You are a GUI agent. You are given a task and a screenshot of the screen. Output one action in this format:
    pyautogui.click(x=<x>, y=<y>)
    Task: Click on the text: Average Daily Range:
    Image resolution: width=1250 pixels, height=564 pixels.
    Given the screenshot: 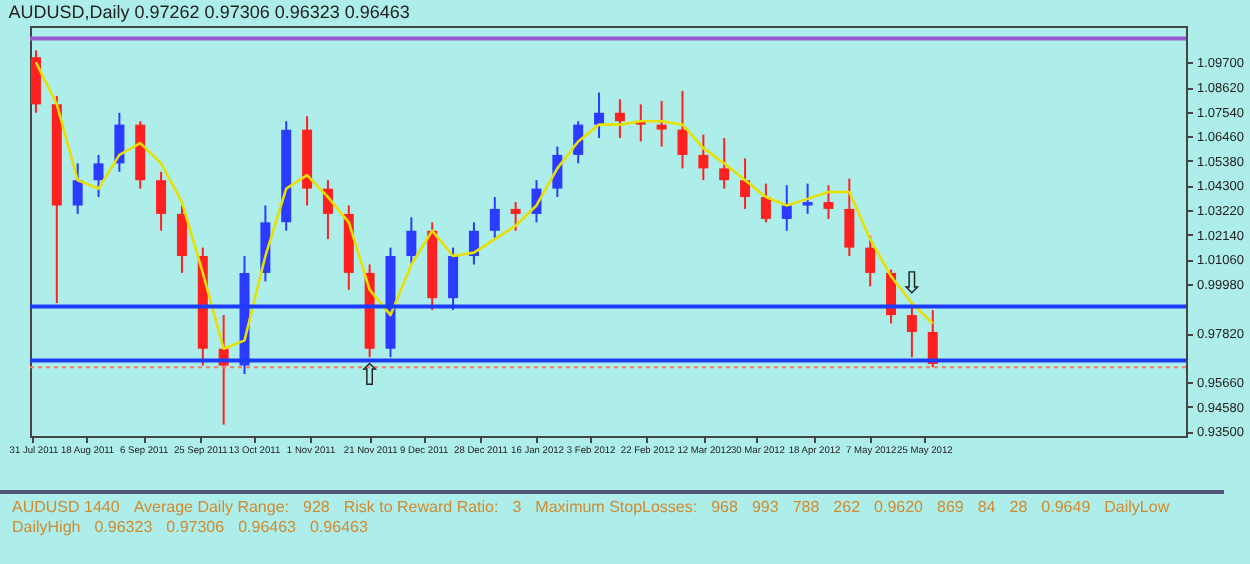 What is the action you would take?
    pyautogui.click(x=211, y=507)
    